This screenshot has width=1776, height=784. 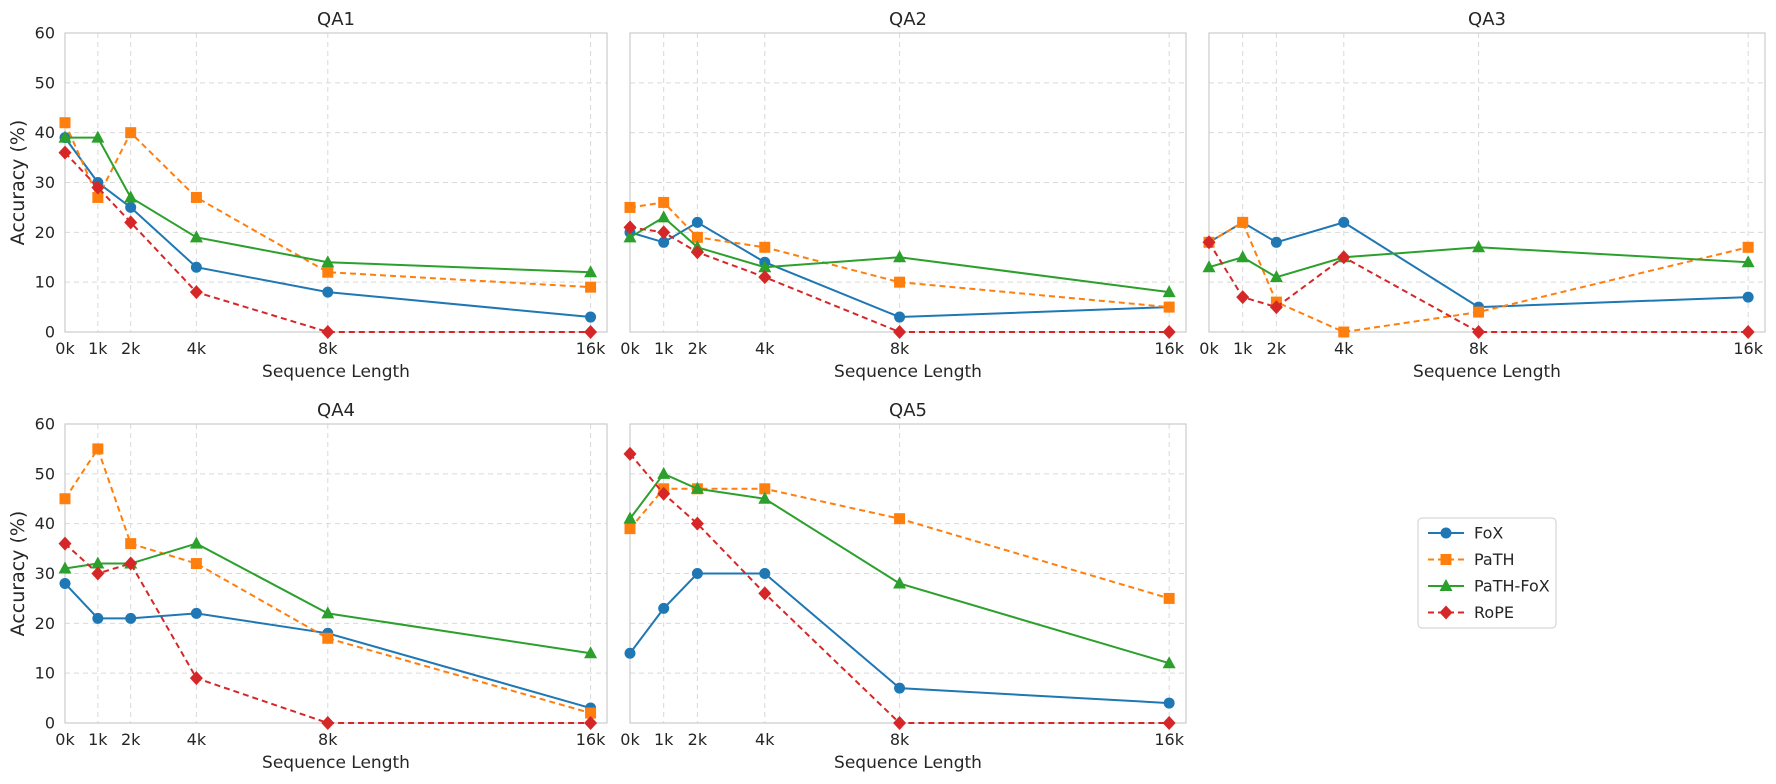 I want to click on legend-entry-fox: FoX, so click(x=1465, y=533).